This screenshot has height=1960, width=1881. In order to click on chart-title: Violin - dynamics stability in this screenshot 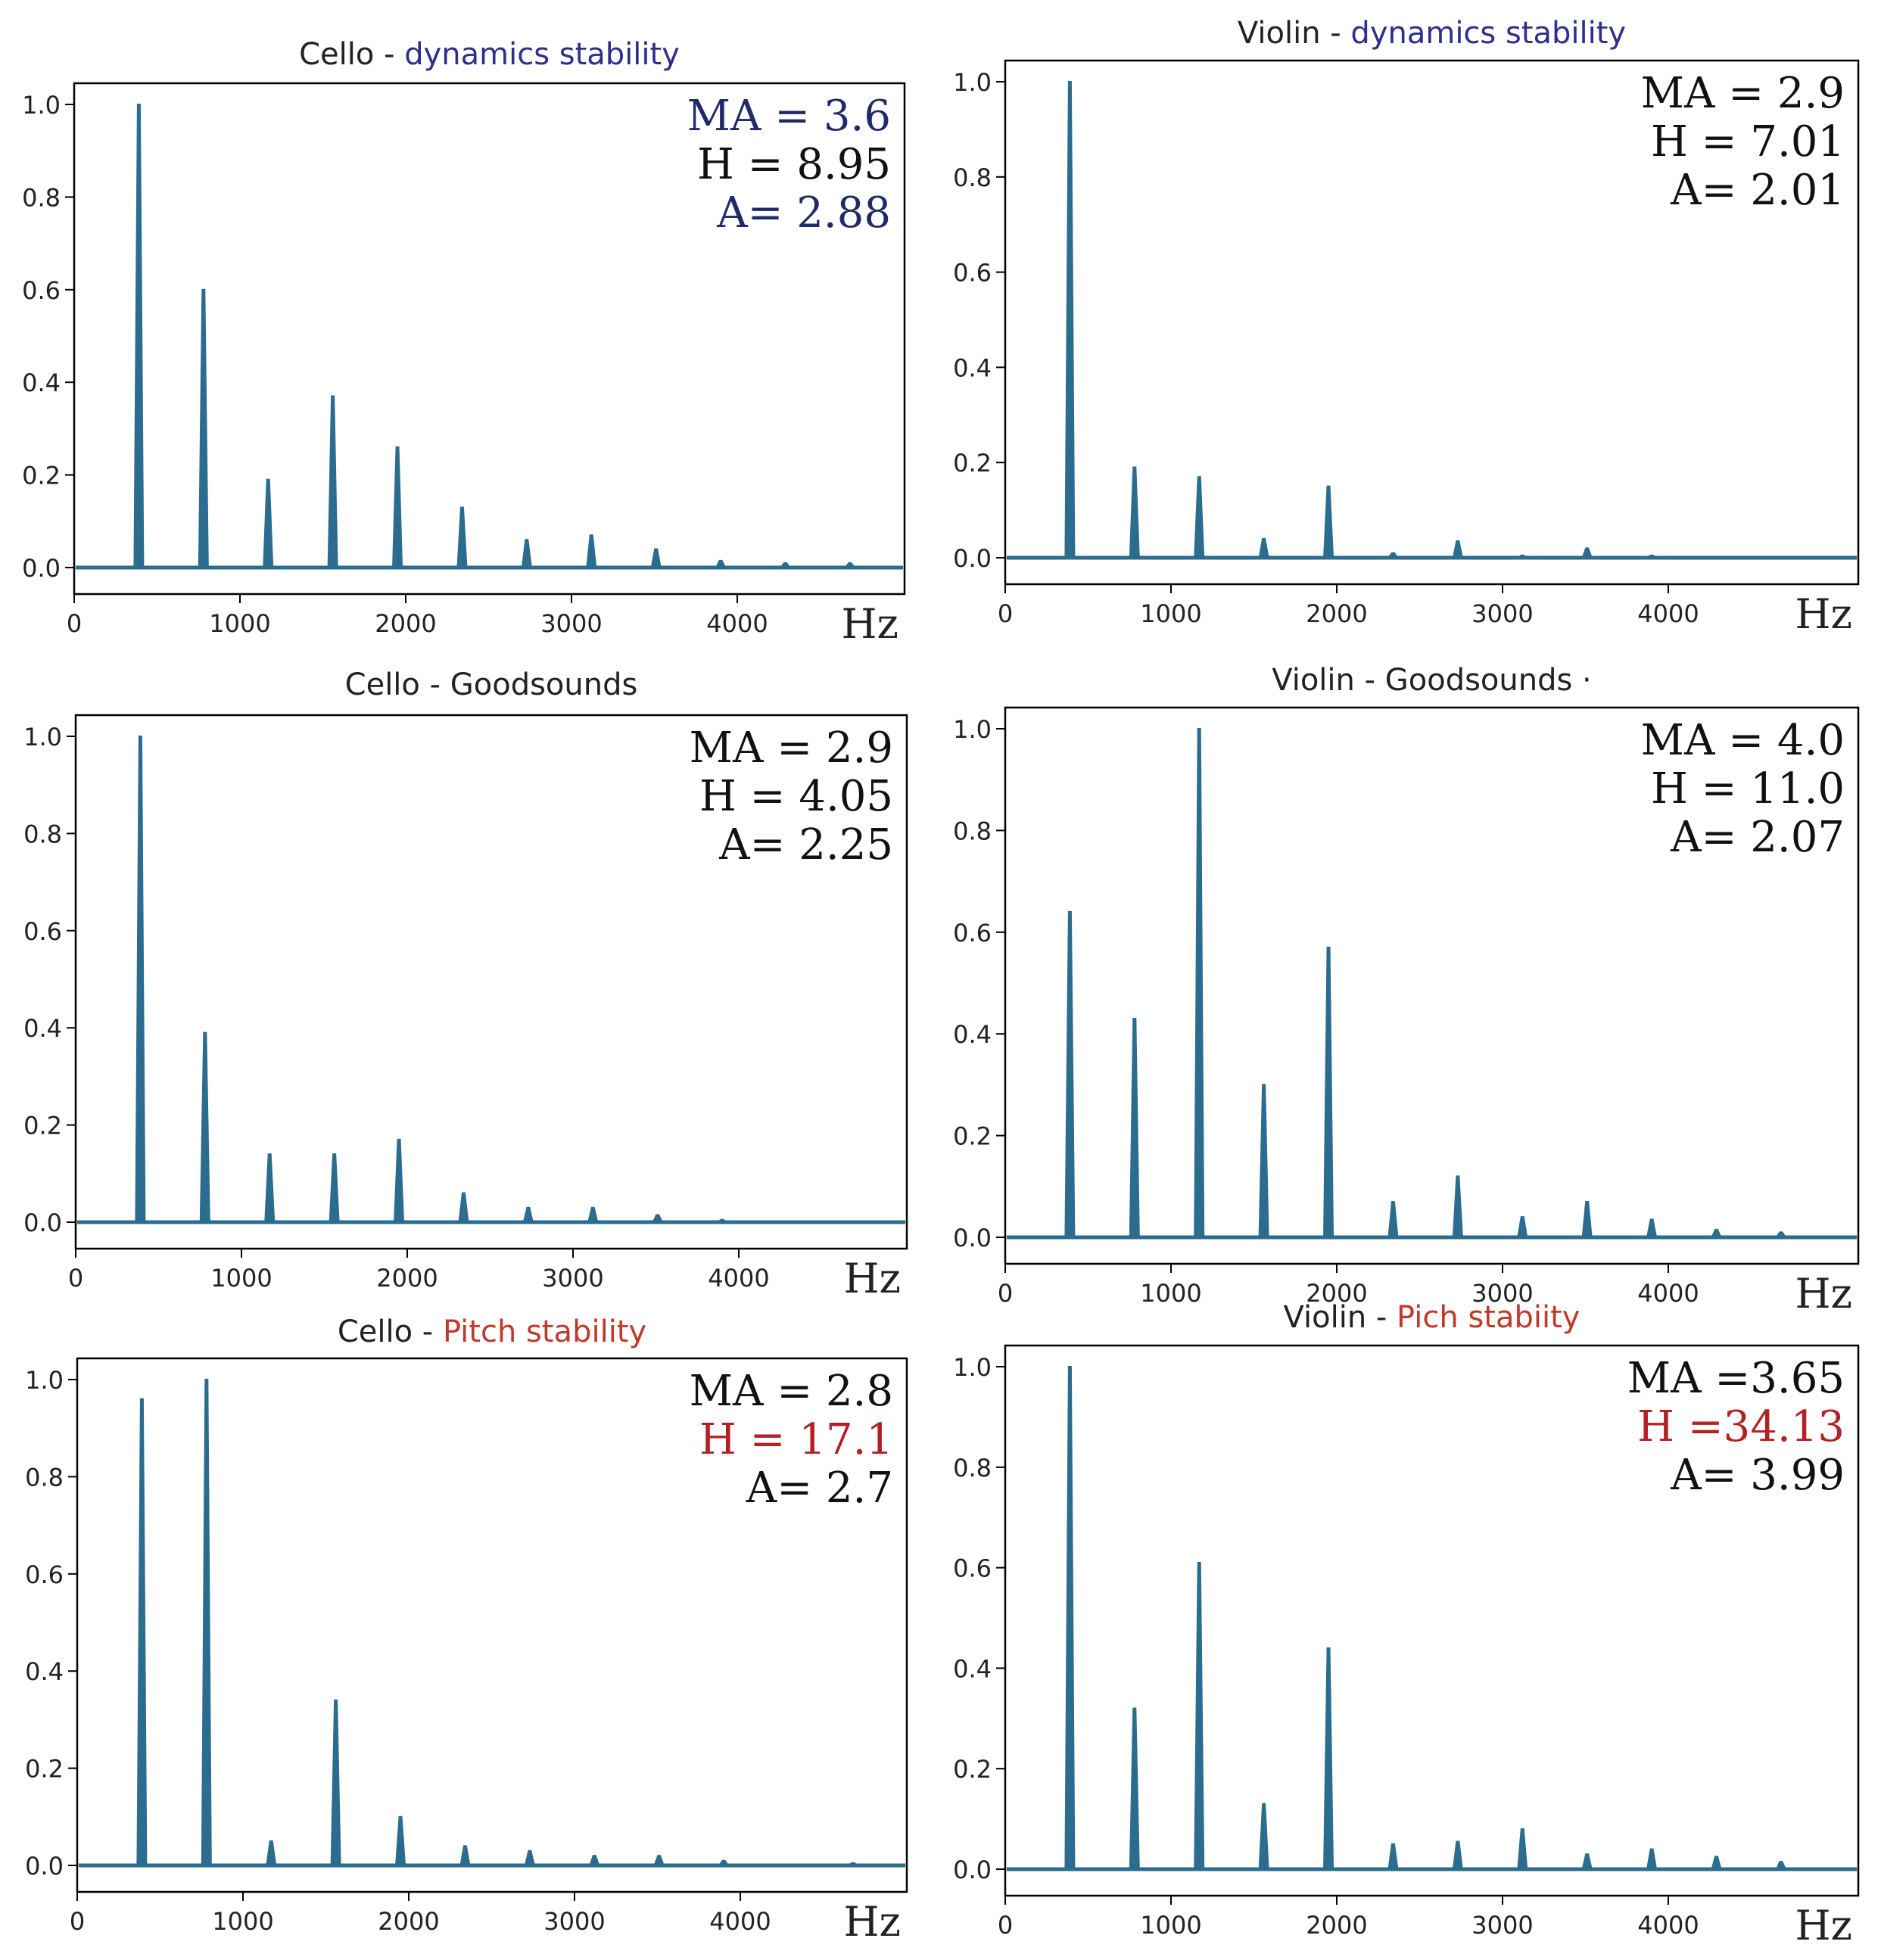, I will do `click(1432, 33)`.